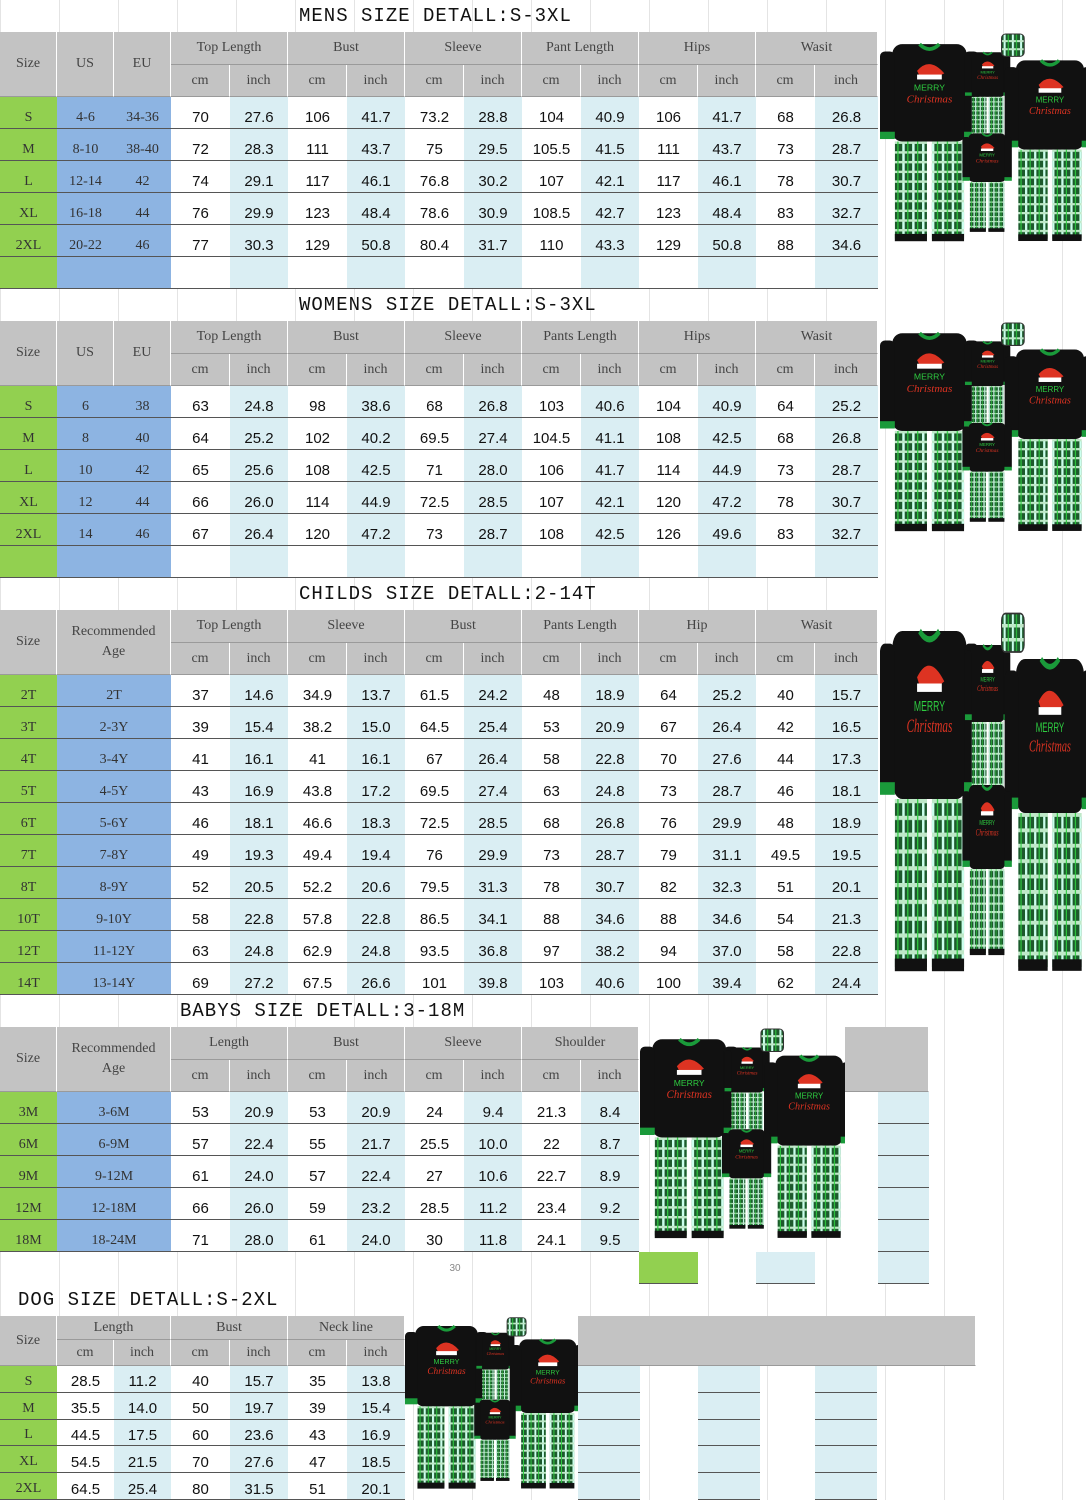  I want to click on measurement-cell: 43.7, so click(376, 145).